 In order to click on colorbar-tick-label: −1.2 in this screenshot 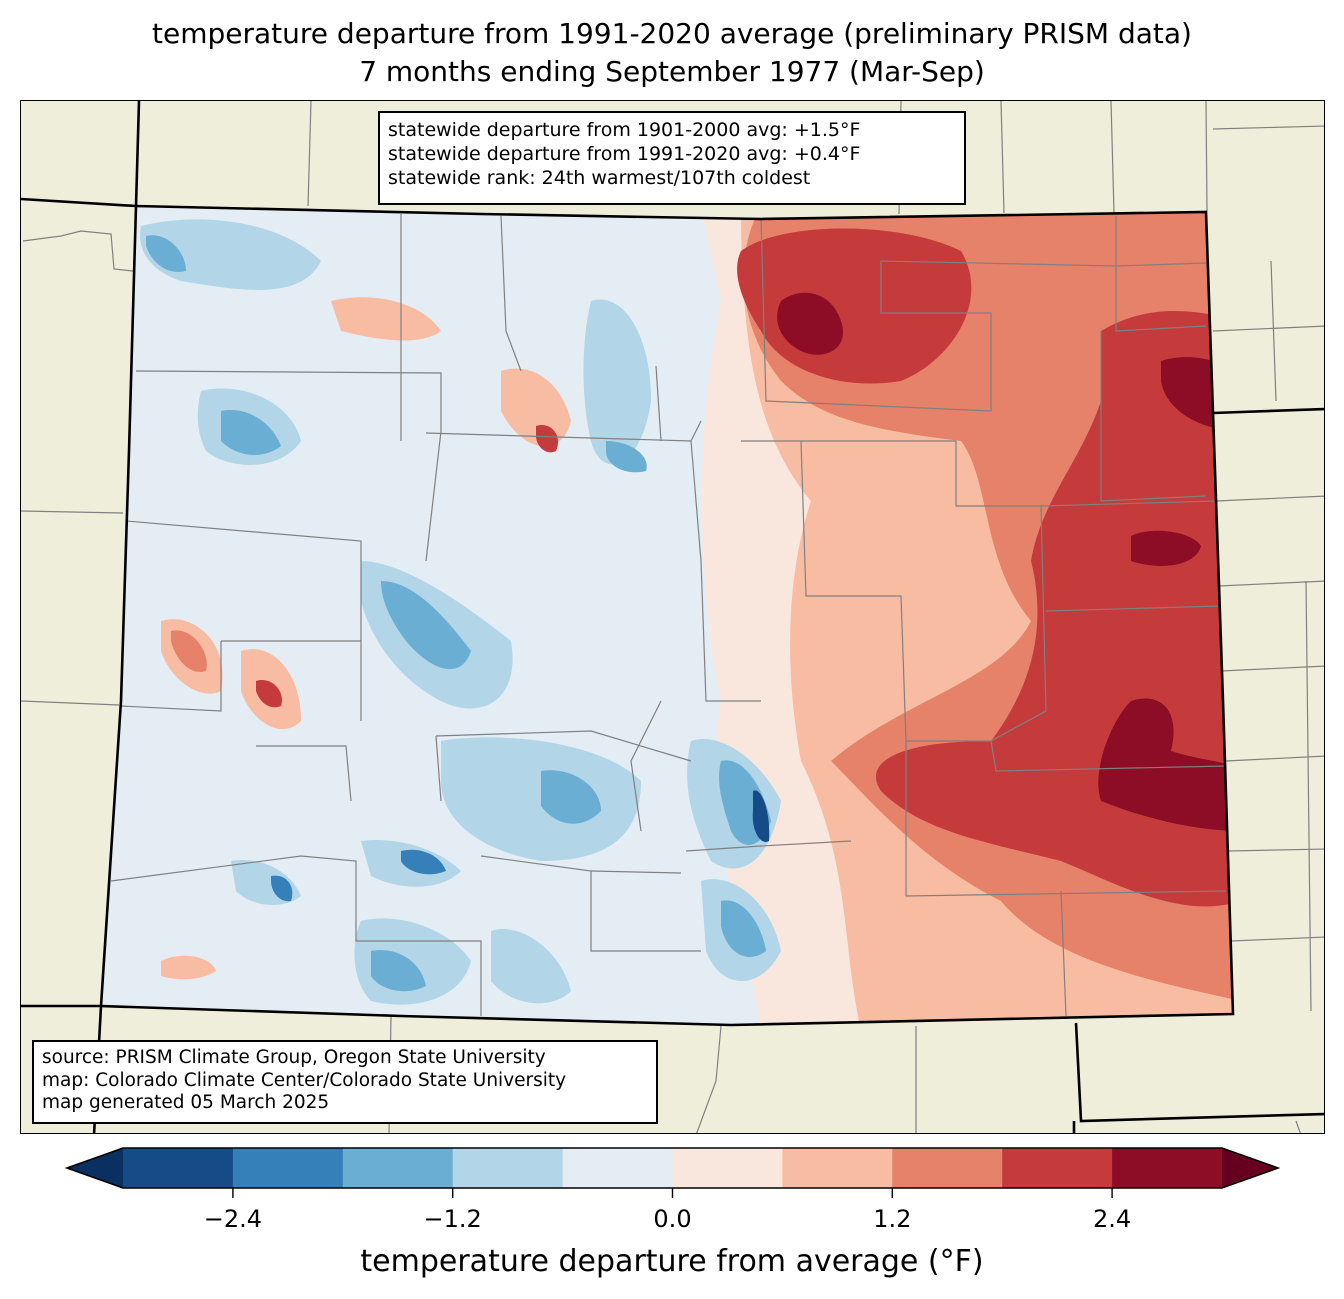, I will do `click(452, 1219)`.